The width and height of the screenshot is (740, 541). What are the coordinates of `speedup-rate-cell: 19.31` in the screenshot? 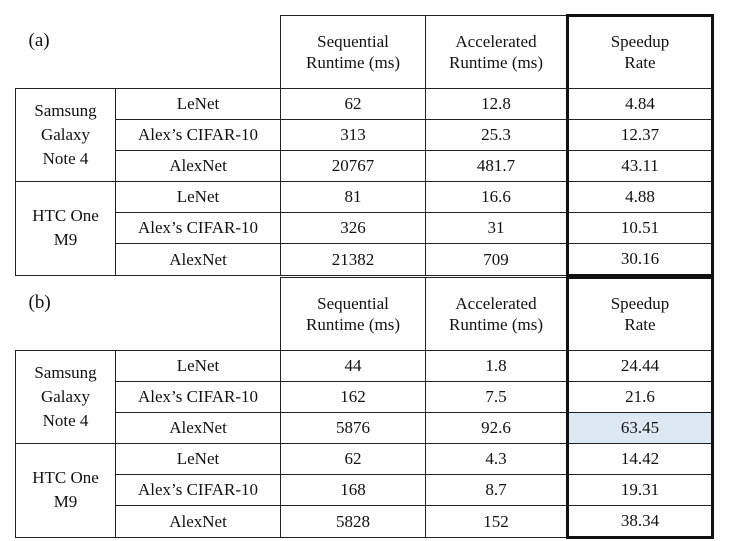 It's located at (640, 489).